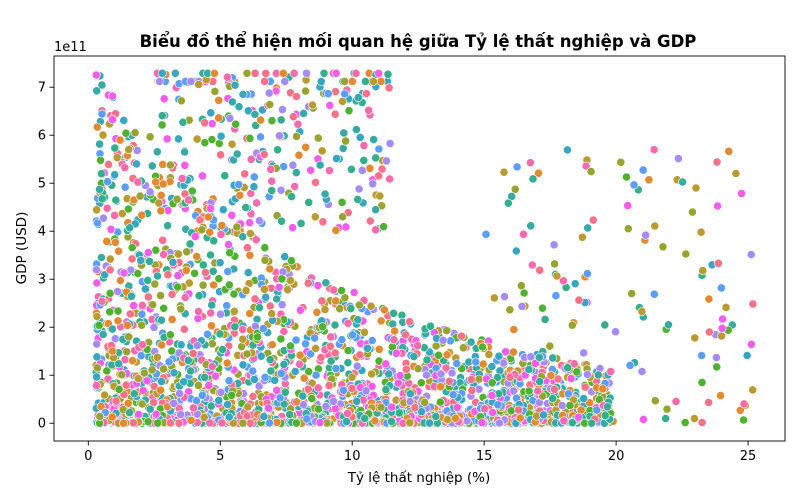  I want to click on y-offset-label: 1e11, so click(70, 47).